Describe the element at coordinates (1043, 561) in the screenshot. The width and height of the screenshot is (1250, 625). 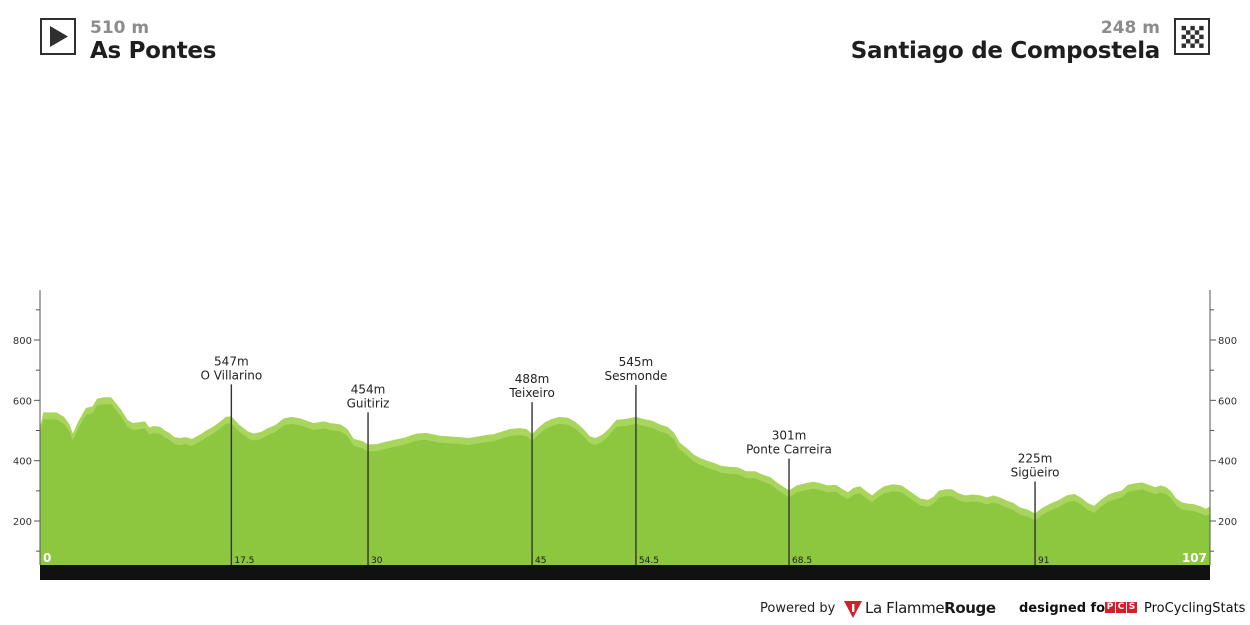
I see `waypoint-km-label: 91` at that location.